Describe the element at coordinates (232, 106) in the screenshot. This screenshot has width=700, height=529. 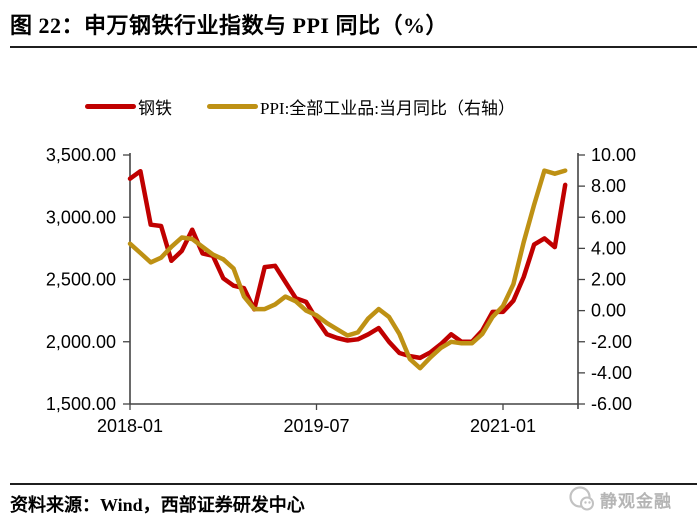
I see `legend-swatch-ppi` at that location.